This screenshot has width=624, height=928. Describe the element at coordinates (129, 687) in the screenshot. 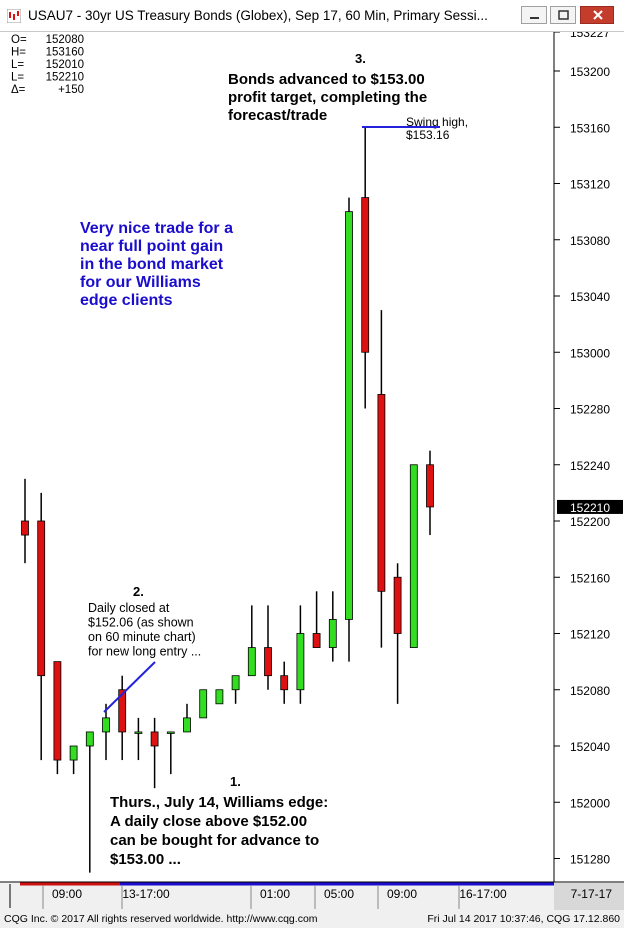

I see `entry-pointer-line` at that location.